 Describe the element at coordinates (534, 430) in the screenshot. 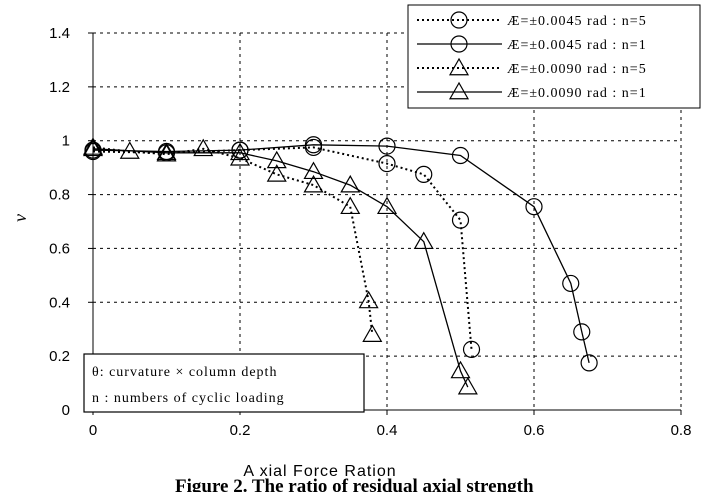

I see `x-tick-label: 0.6` at that location.